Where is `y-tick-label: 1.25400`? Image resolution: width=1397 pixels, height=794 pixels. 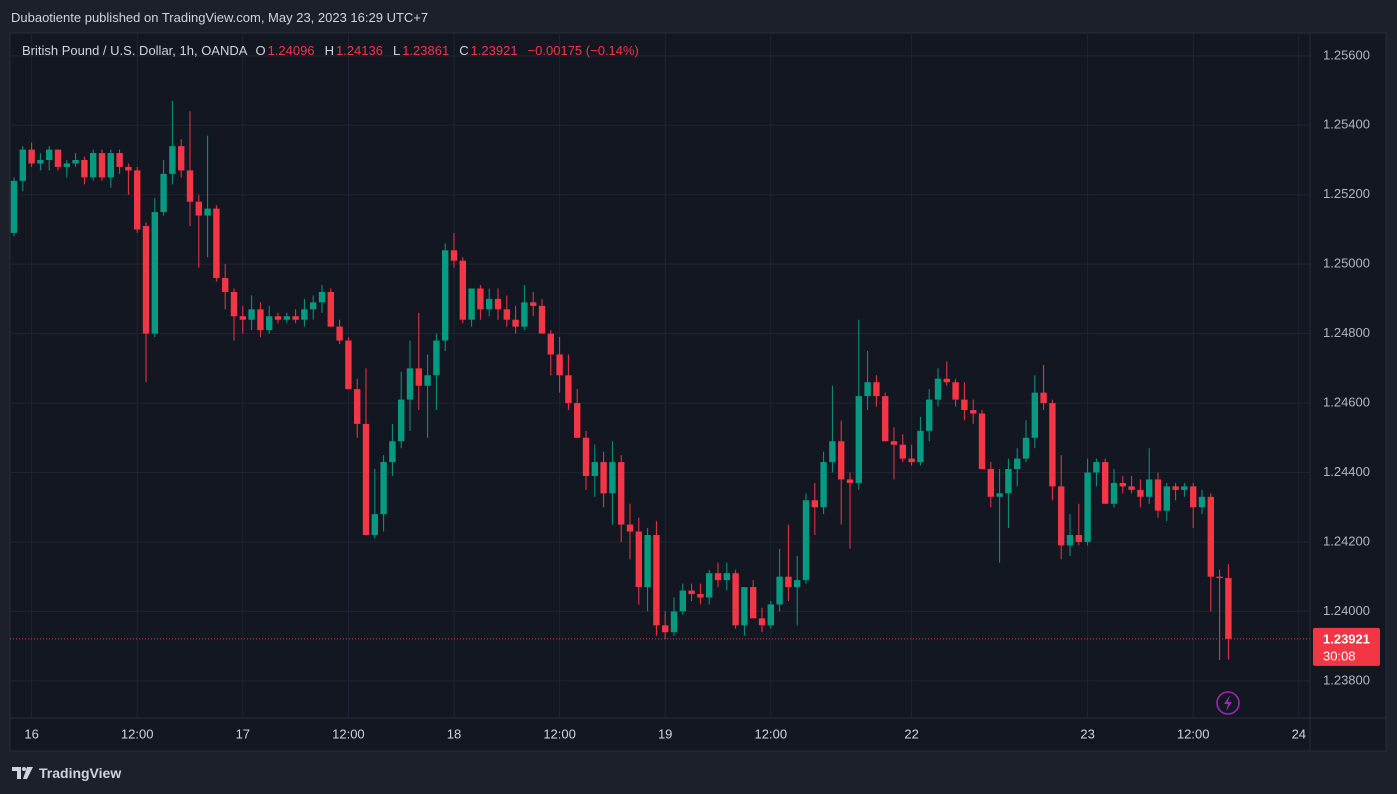
y-tick-label: 1.25400 is located at coordinates (1346, 124).